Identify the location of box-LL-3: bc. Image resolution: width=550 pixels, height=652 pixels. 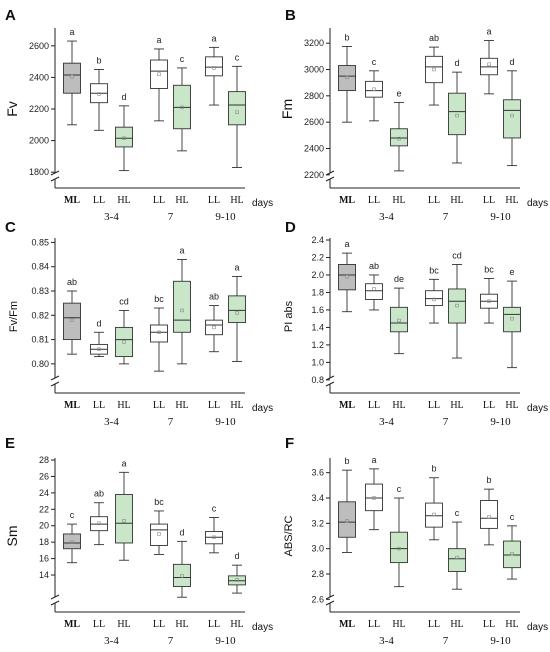
(159, 526).